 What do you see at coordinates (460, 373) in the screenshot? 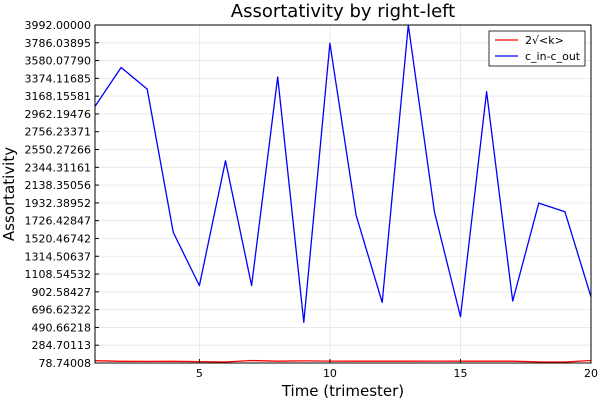
I see `x-tick-label: 15` at bounding box center [460, 373].